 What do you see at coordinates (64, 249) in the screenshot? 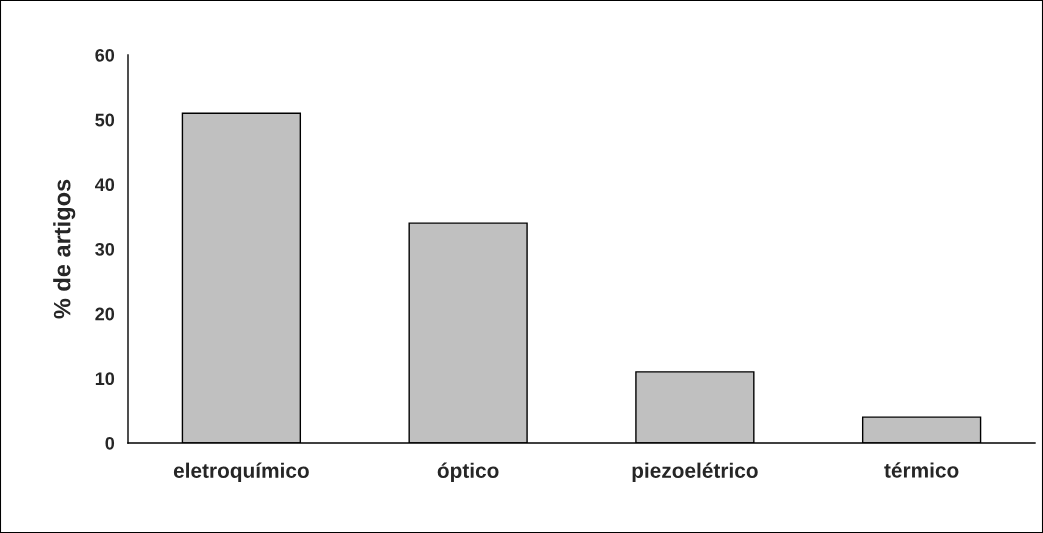
I see `y-axis-title: % de artigos` at bounding box center [64, 249].